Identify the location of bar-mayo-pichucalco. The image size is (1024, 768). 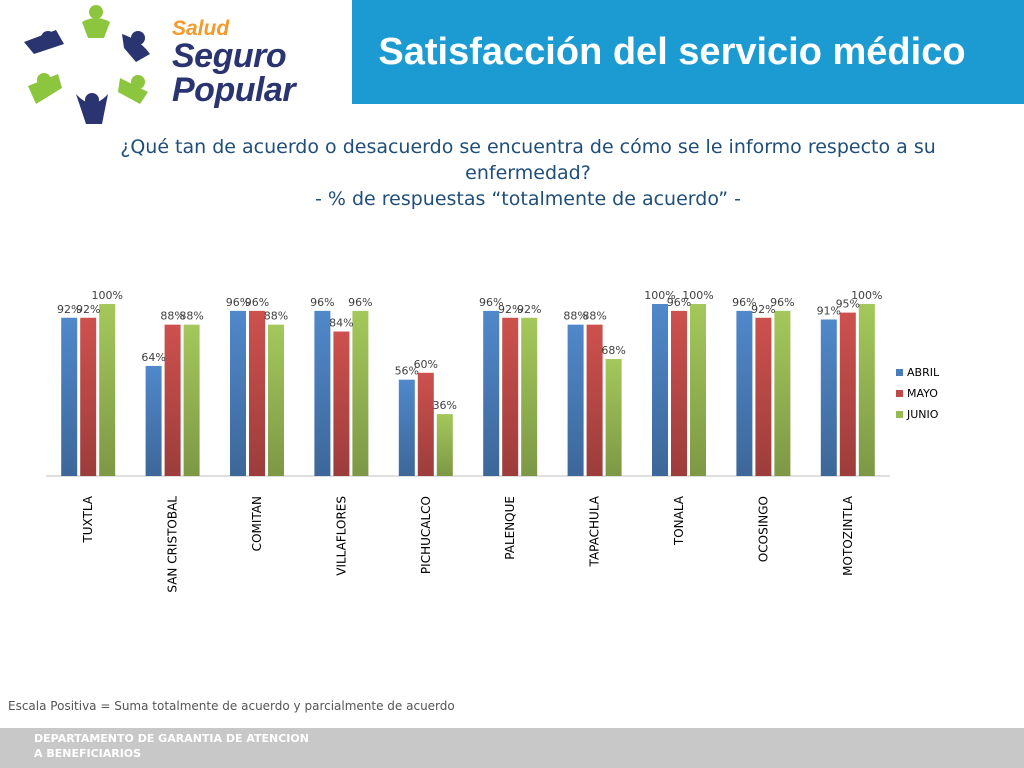
(425, 424).